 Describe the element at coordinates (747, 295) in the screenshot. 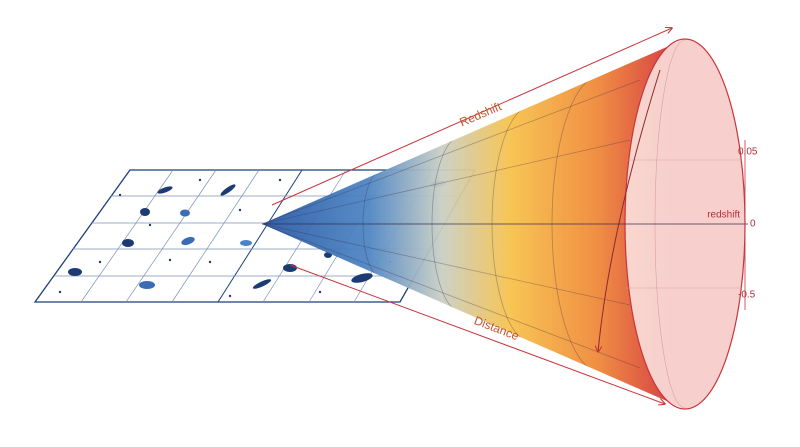

I see `tick-label: -0.5` at that location.